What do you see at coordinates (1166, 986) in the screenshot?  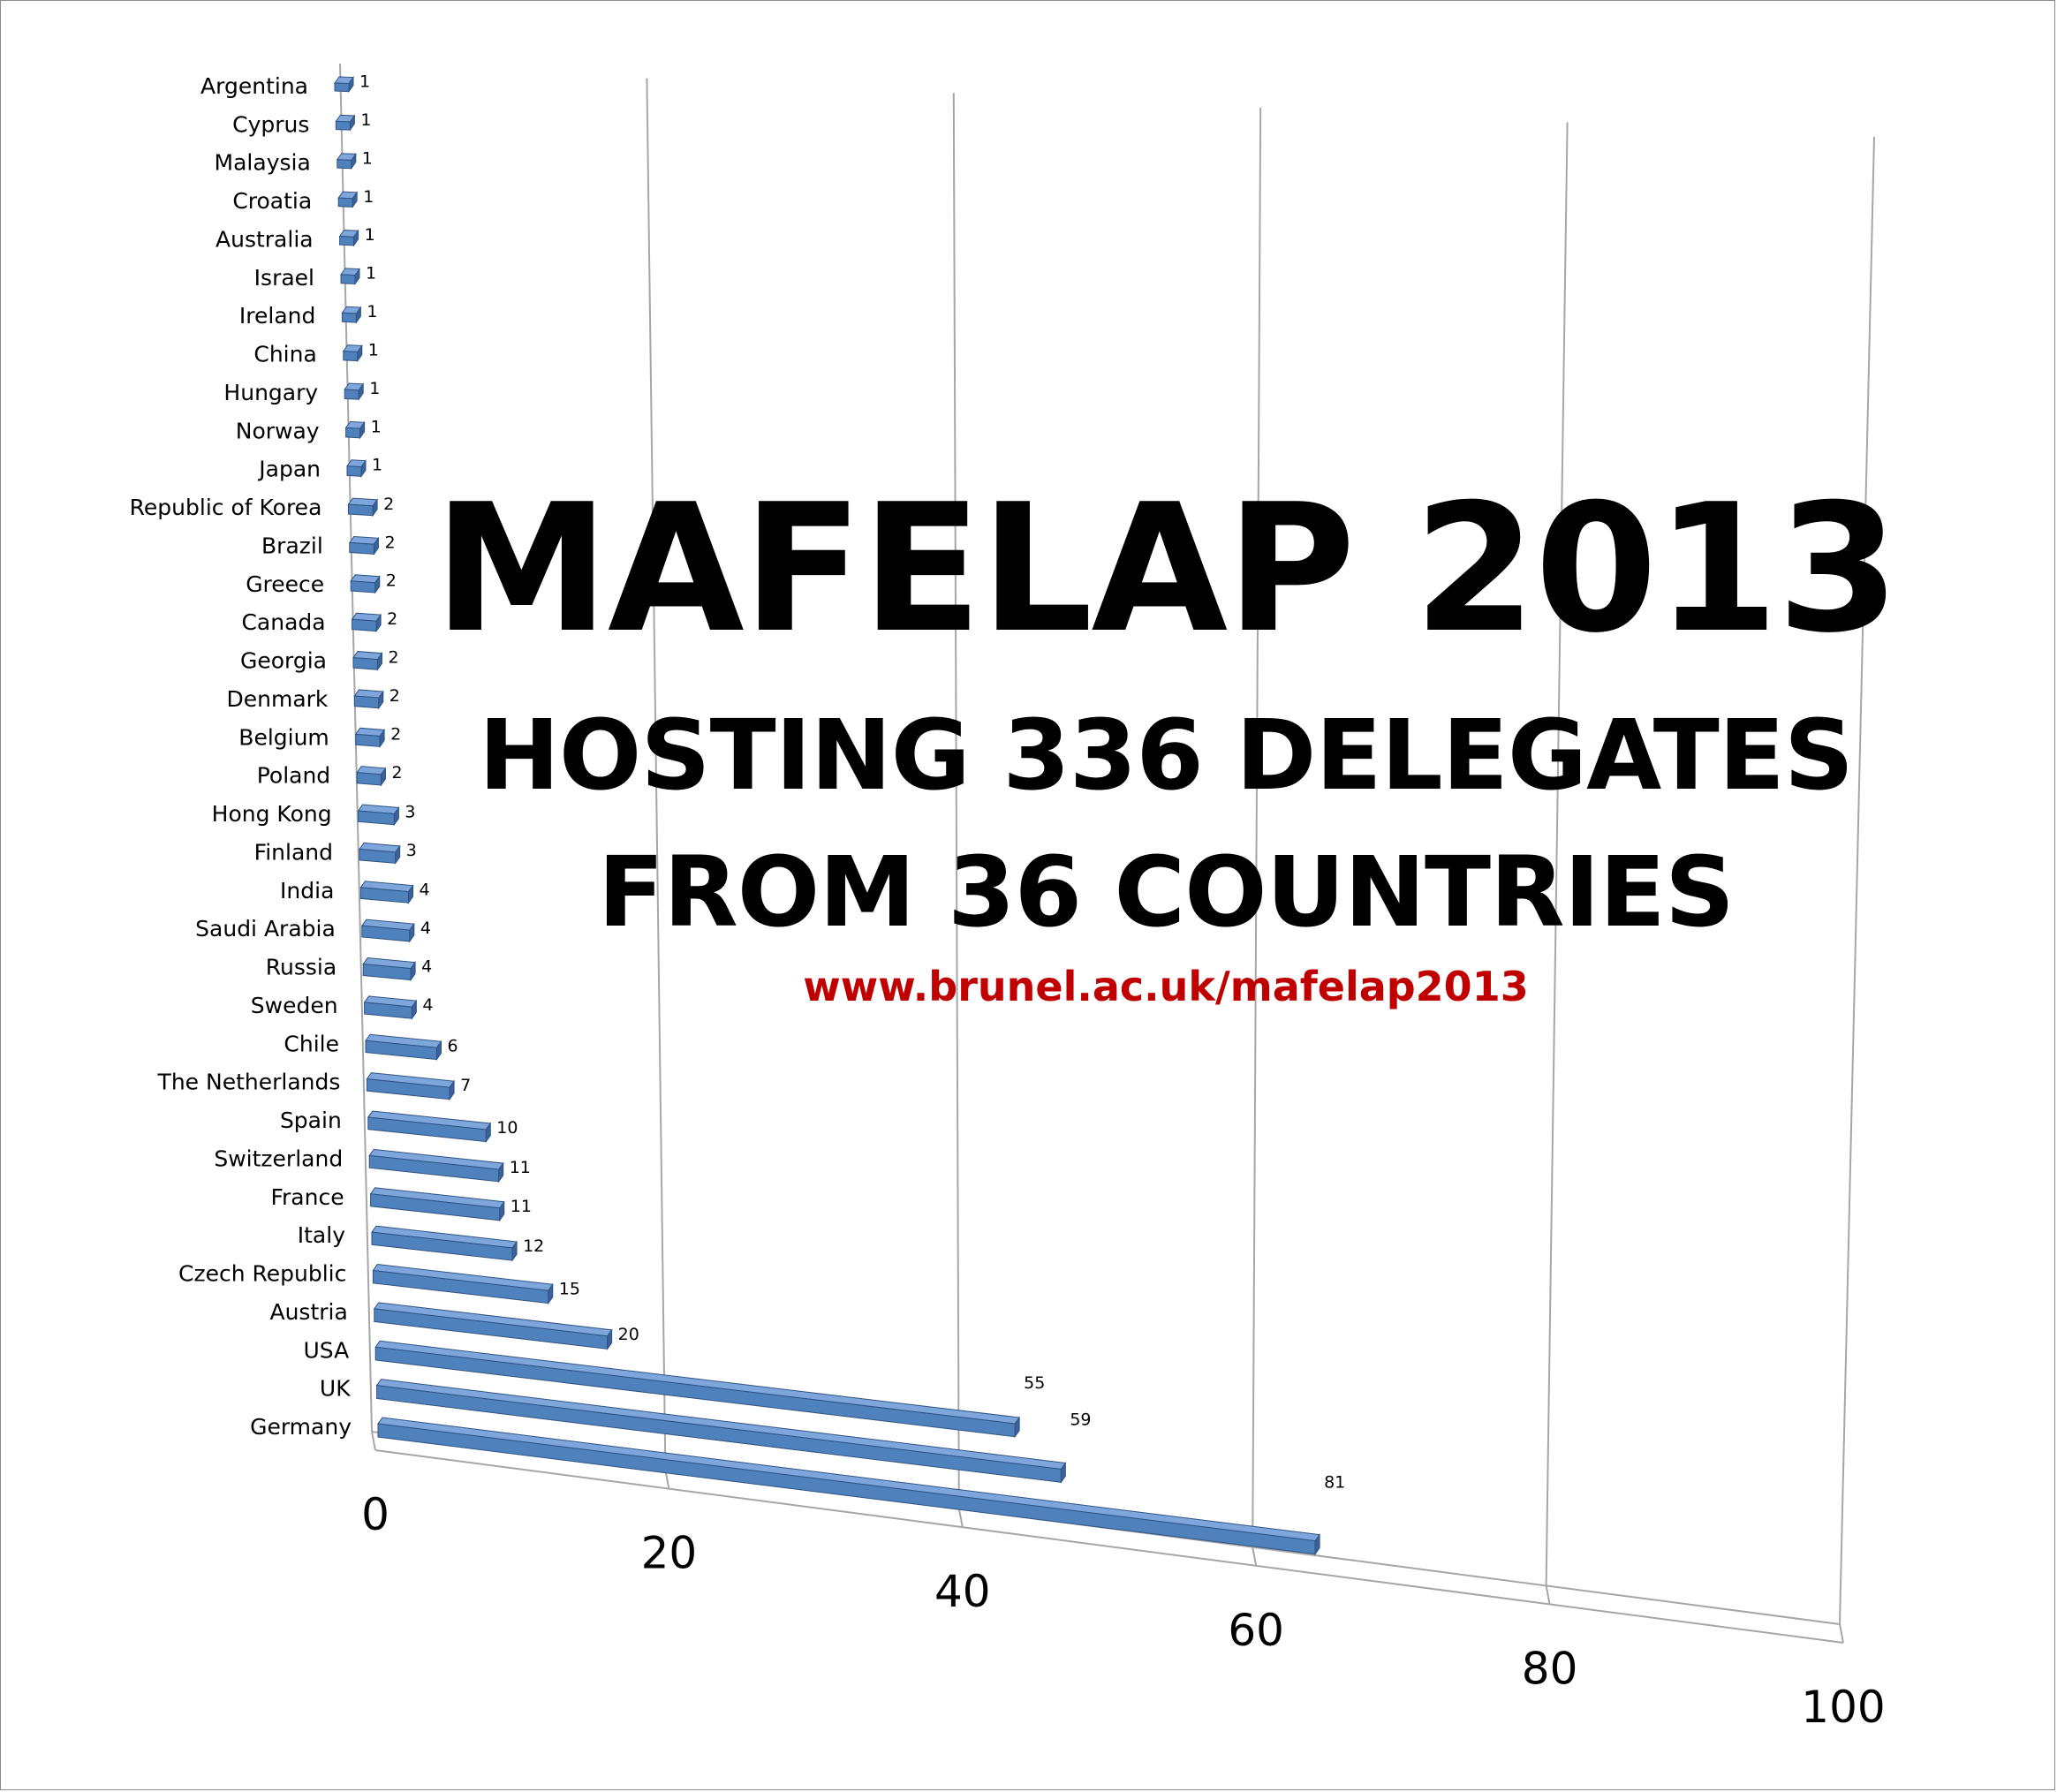 I see `conference-url-link: www.brunel.ac.uk/mafelap2013` at bounding box center [1166, 986].